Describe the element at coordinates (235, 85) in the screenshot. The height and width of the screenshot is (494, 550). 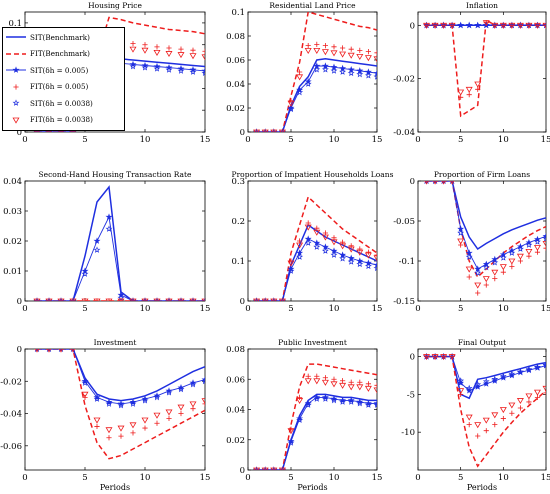
I see `y-tick-label: 0.04` at that location.